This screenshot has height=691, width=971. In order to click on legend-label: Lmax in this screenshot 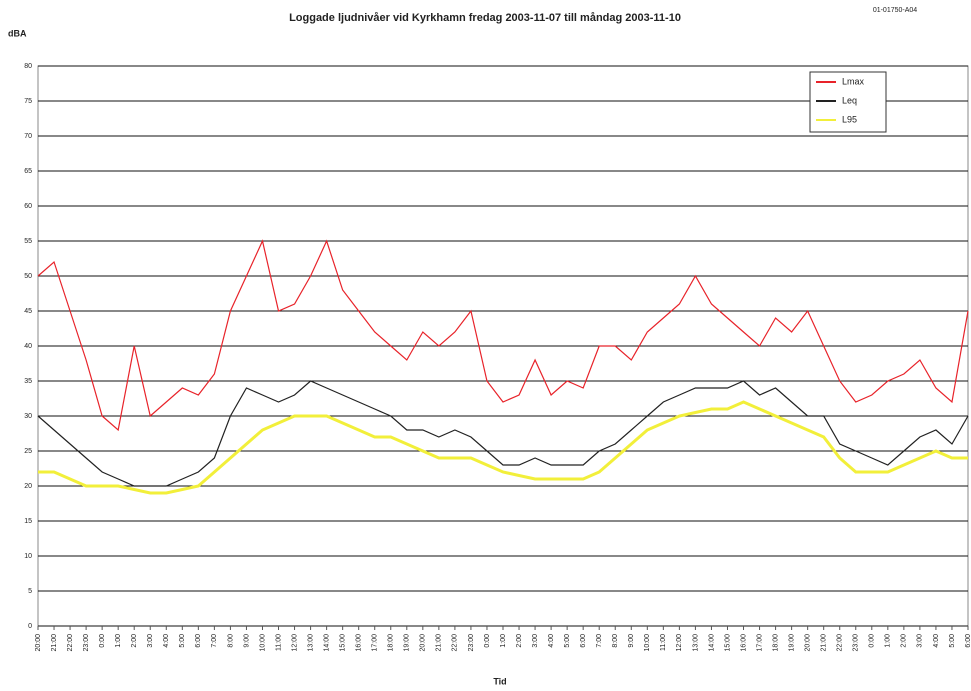, I will do `click(853, 81)`.